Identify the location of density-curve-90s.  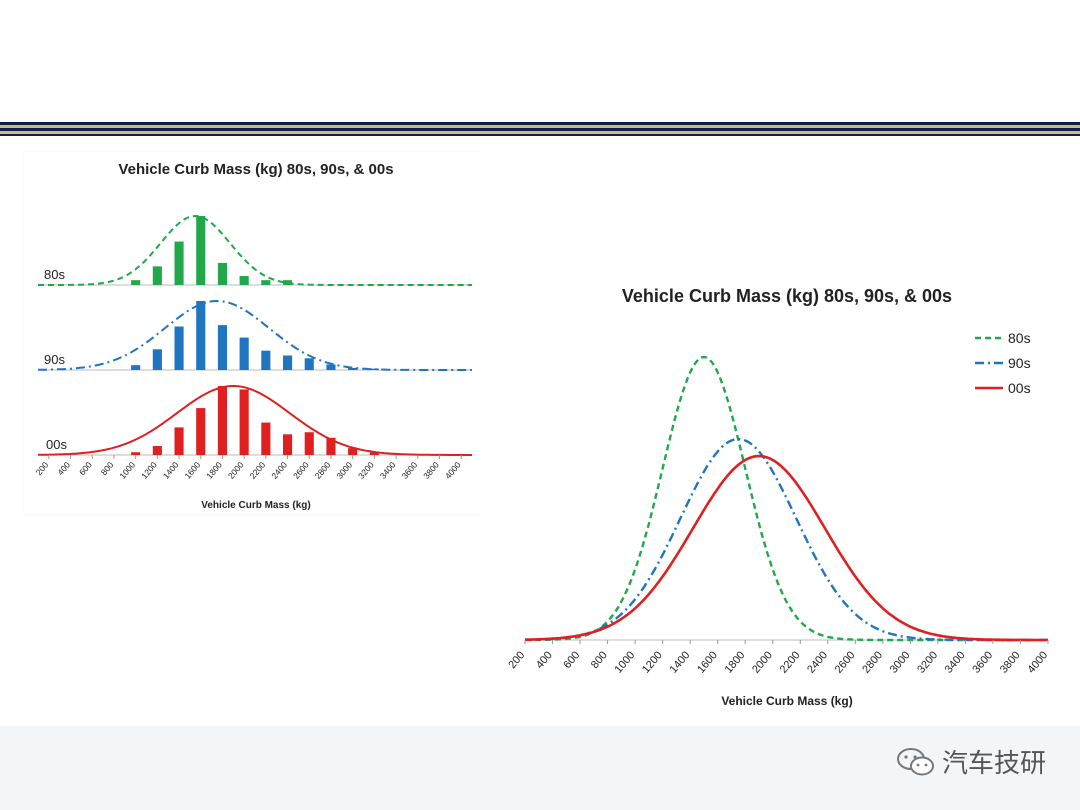
(786, 539).